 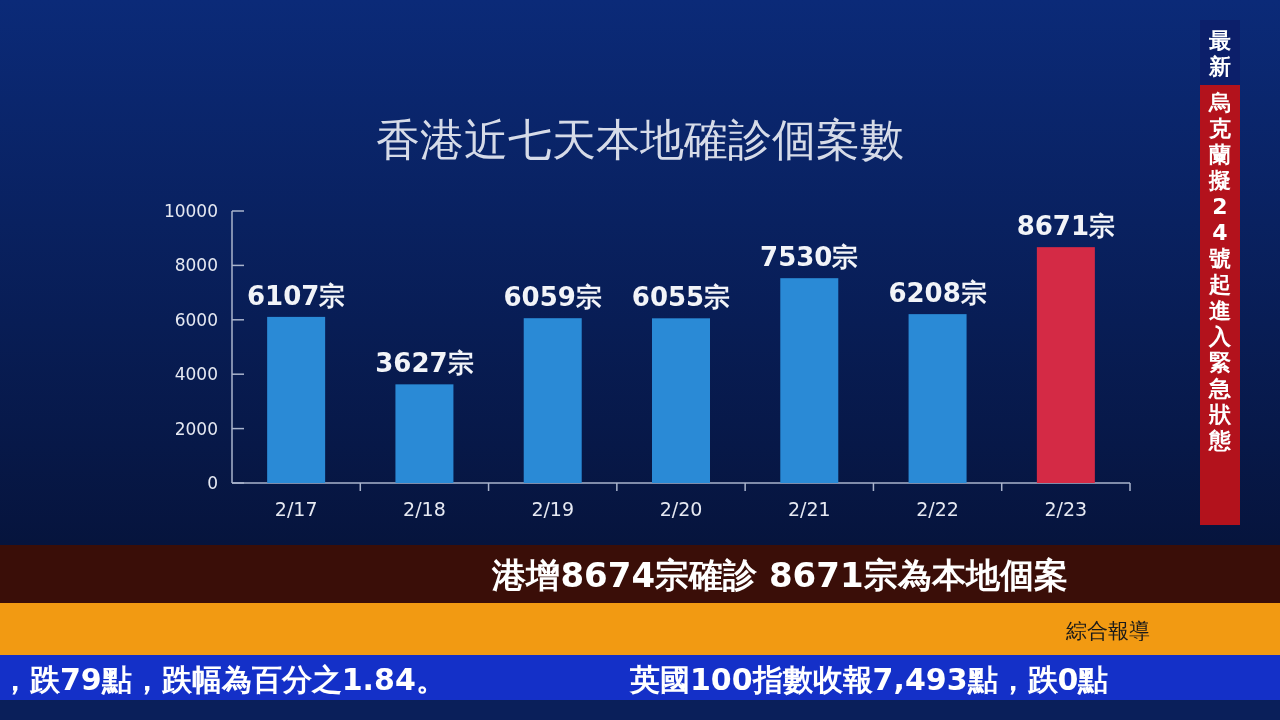 What do you see at coordinates (196, 374) in the screenshot?
I see `y-tick-label: 4000` at bounding box center [196, 374].